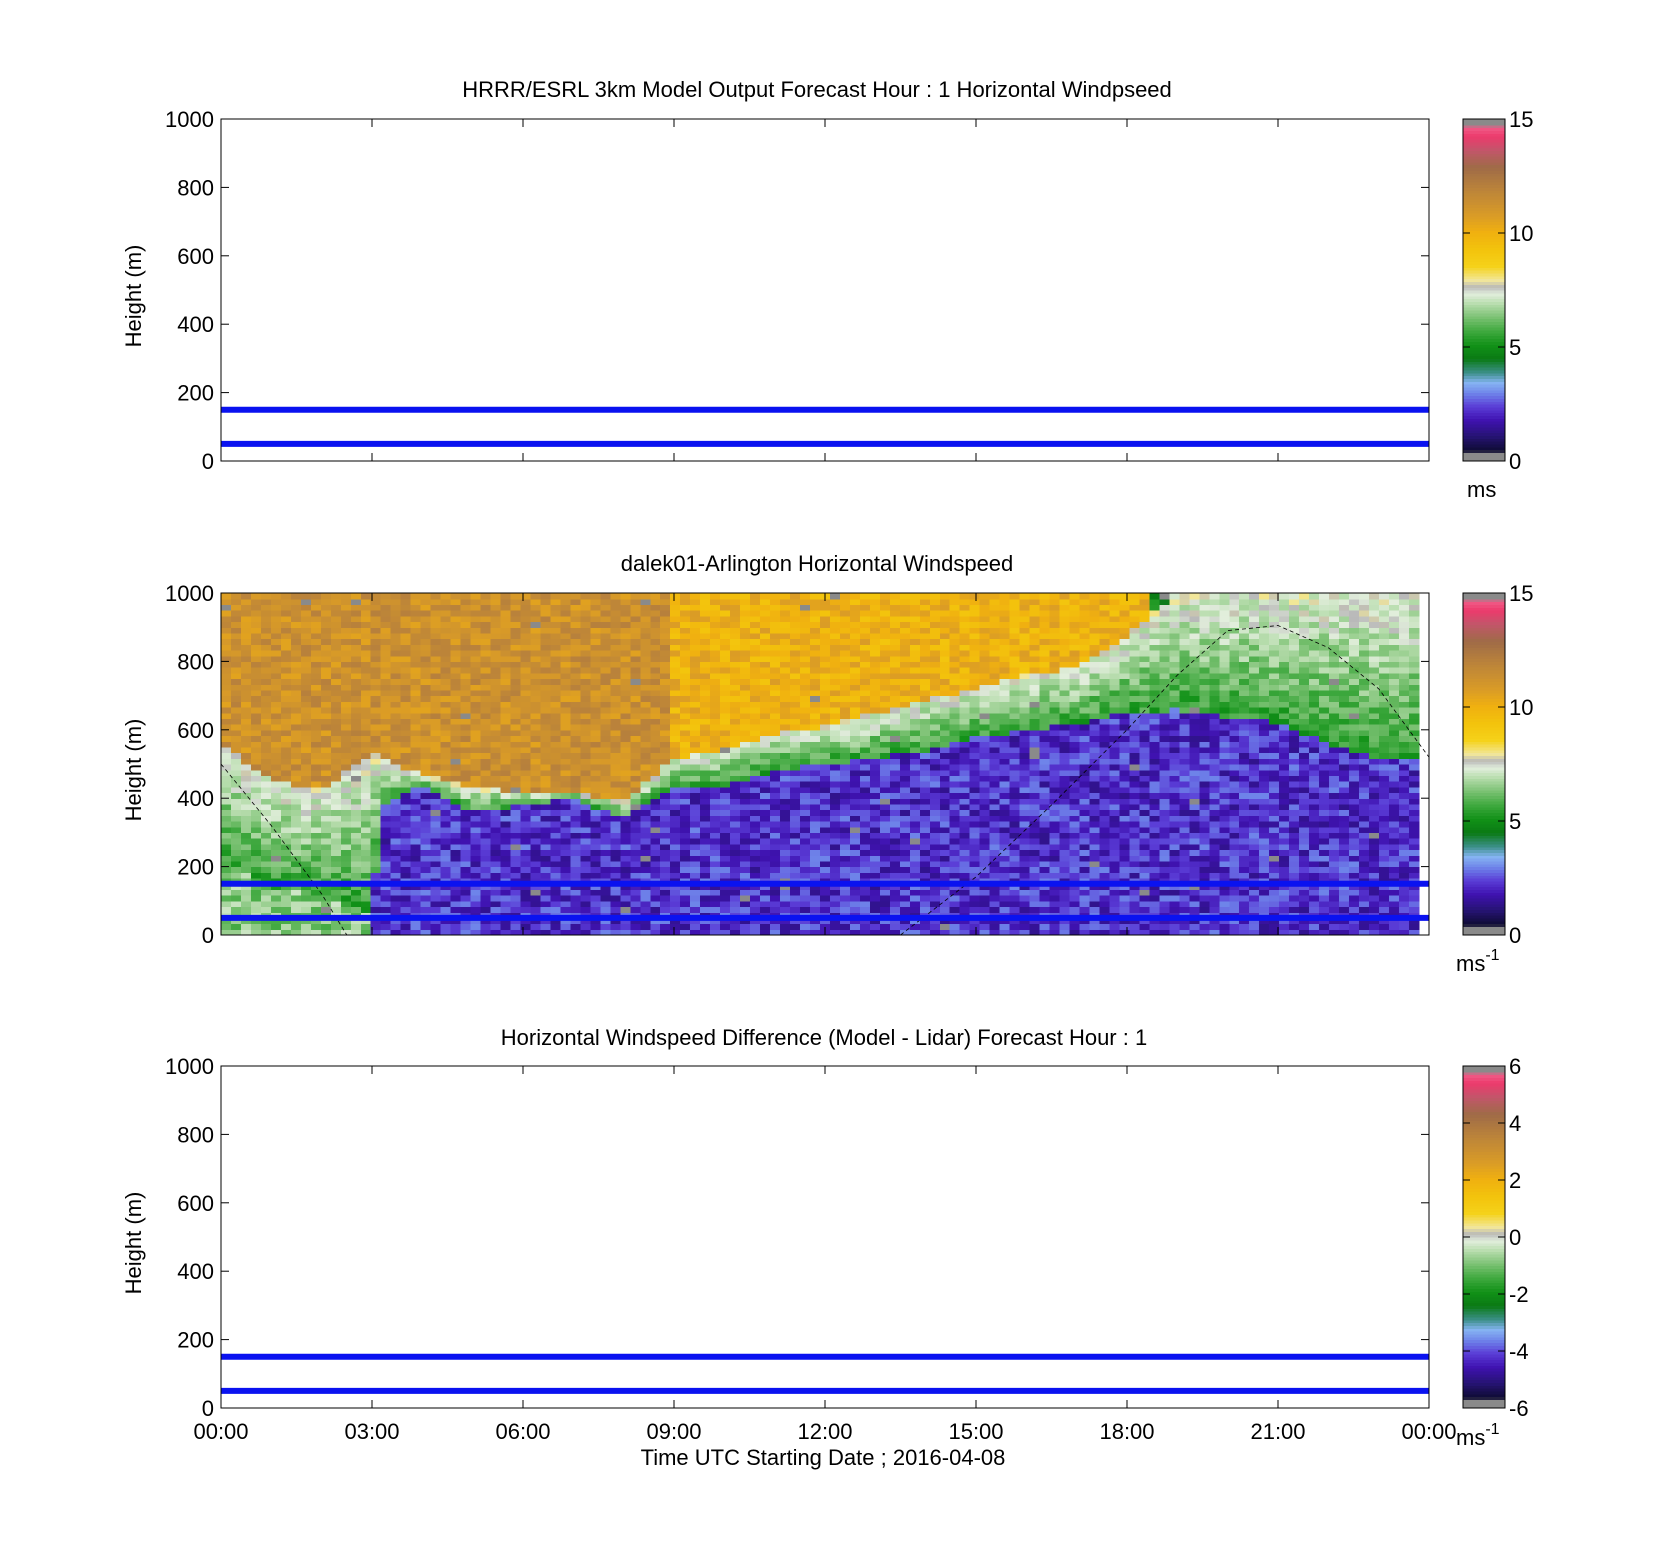 The image size is (1680, 1561). I want to click on lidar-panel-title: dalek01-Arlington Horizontal Windspeed, so click(817, 563).